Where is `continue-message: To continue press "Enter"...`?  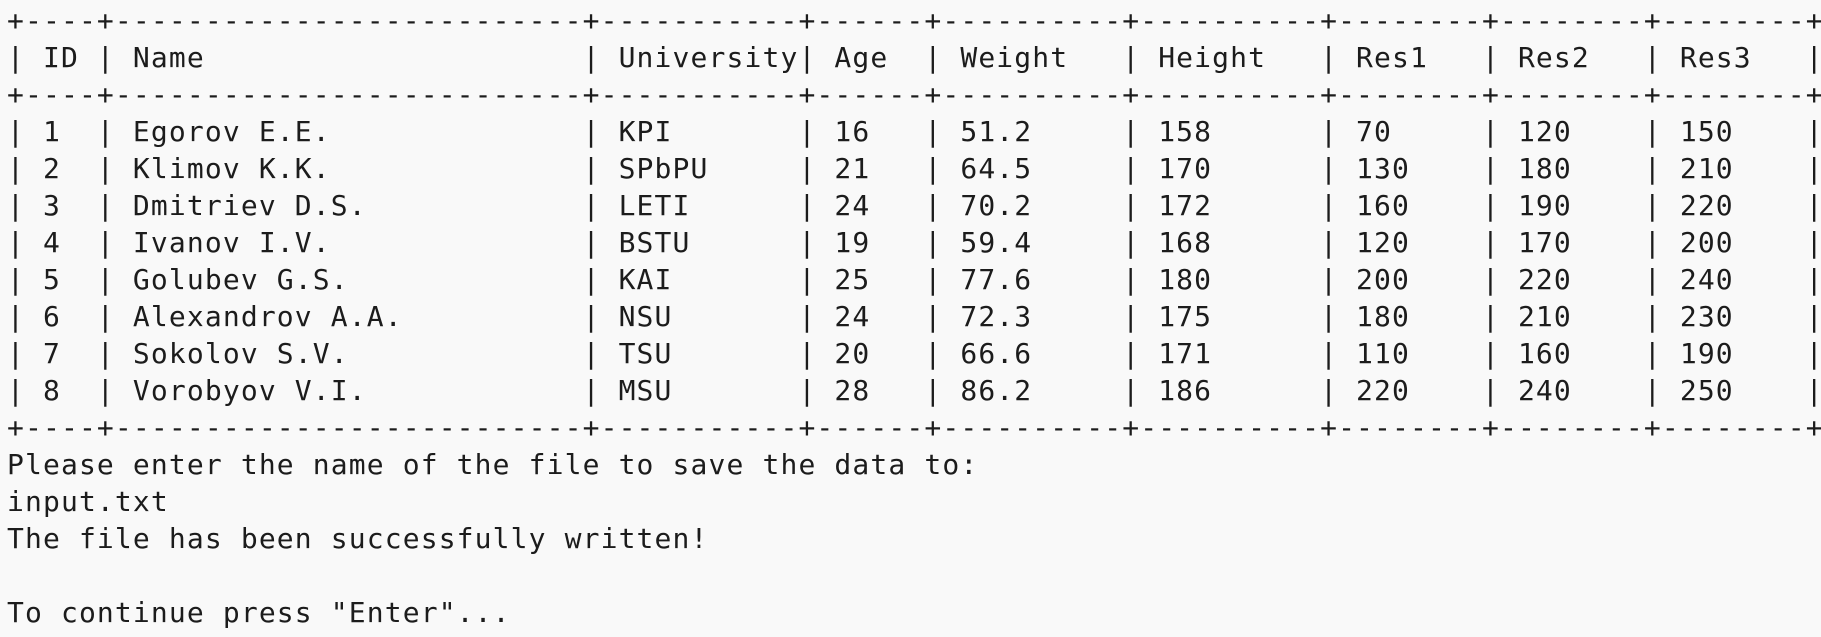 continue-message: To continue press "Enter"... is located at coordinates (259, 612).